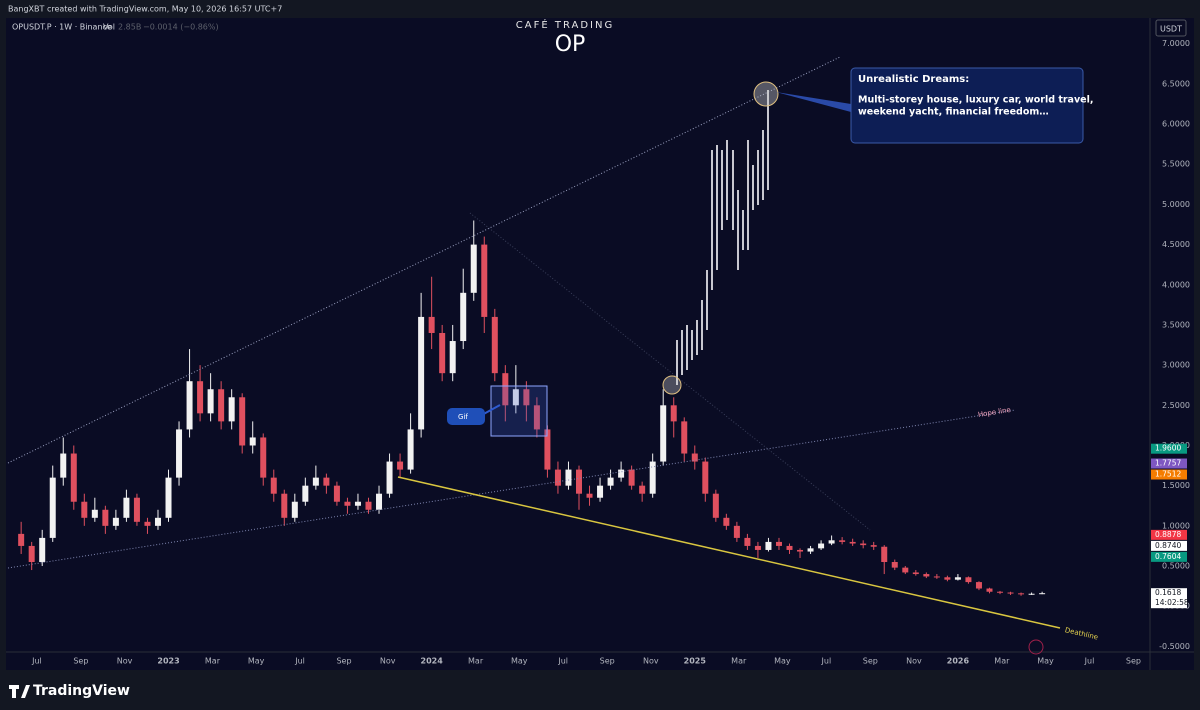 This screenshot has width=1200, height=710. I want to click on currency: USDT, so click(1171, 29).